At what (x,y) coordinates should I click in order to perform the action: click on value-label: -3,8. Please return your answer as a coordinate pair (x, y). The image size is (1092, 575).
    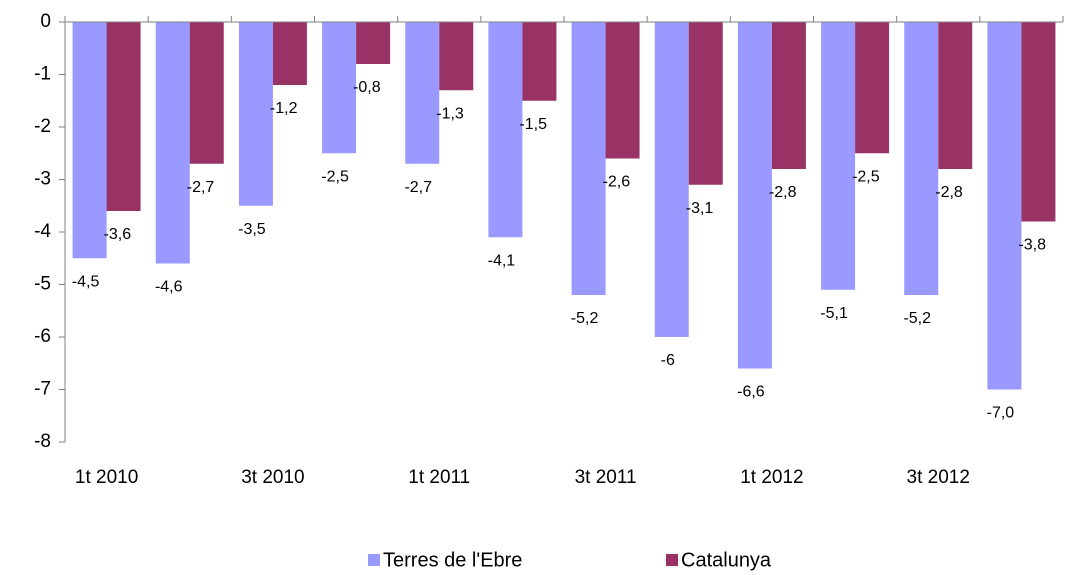
    Looking at the image, I should click on (1032, 245).